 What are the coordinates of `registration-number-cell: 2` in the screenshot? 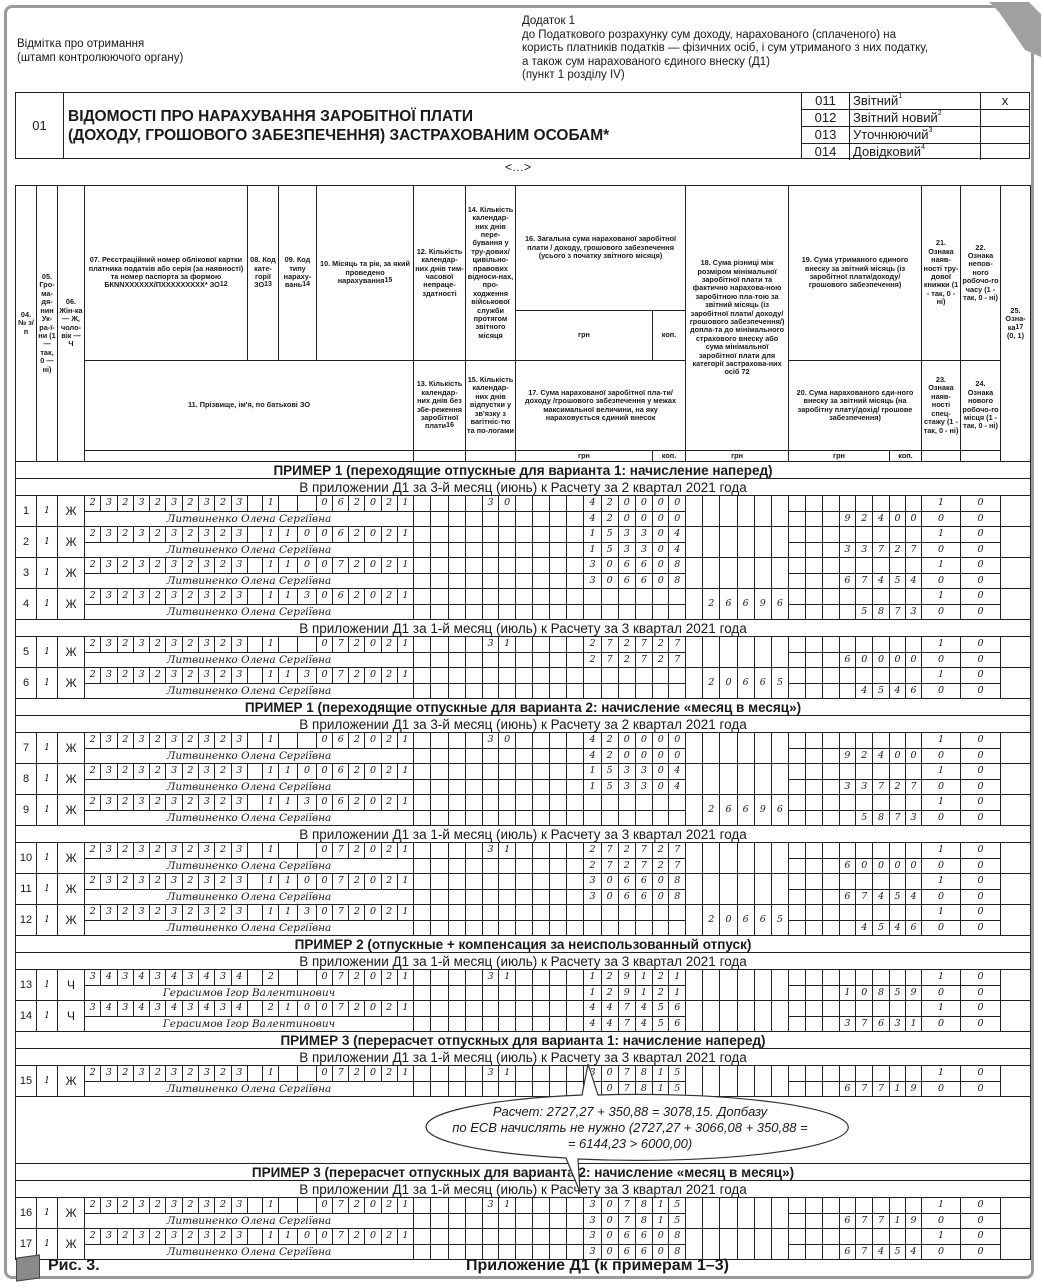 It's located at (158, 644).